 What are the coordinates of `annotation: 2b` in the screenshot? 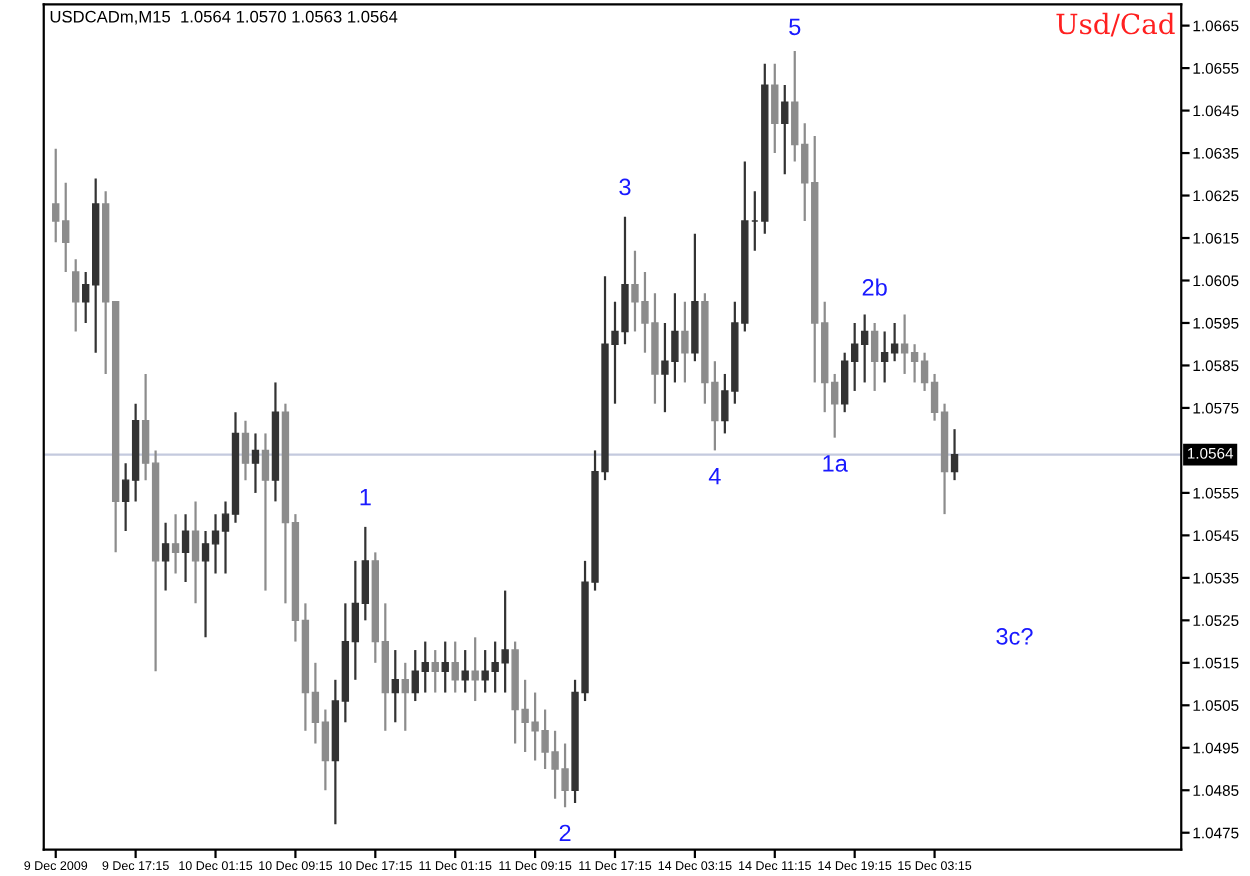 It's located at (874, 287).